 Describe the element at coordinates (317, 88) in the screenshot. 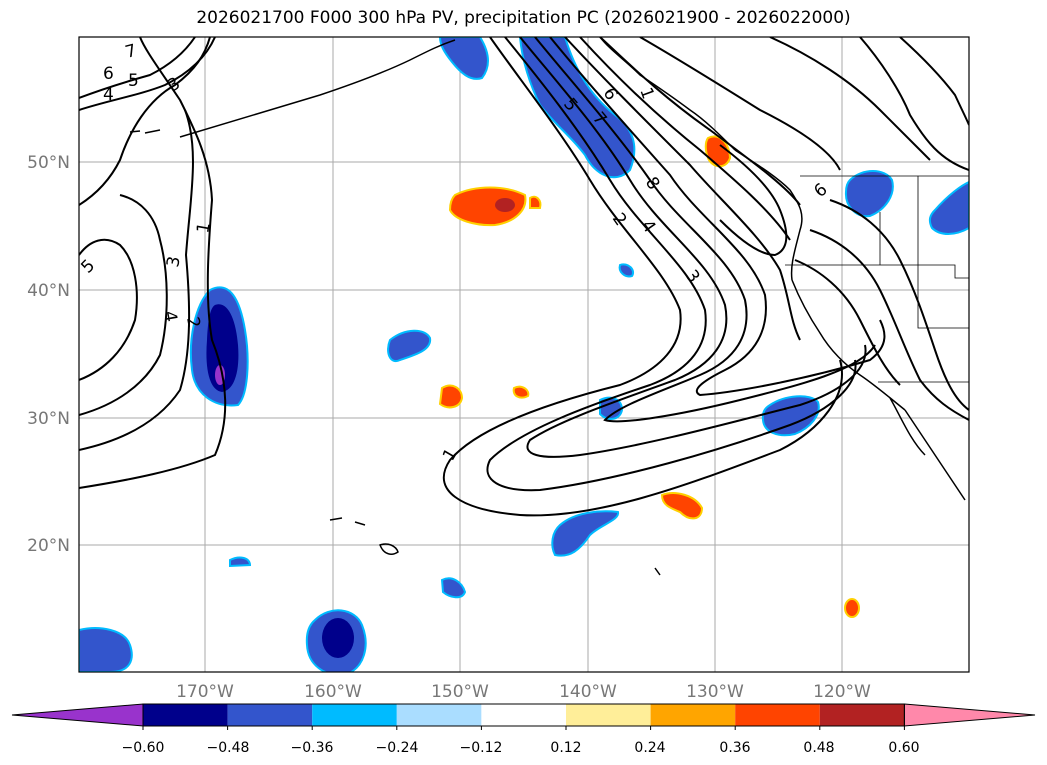

I see `coast-alaska-peninsula` at that location.